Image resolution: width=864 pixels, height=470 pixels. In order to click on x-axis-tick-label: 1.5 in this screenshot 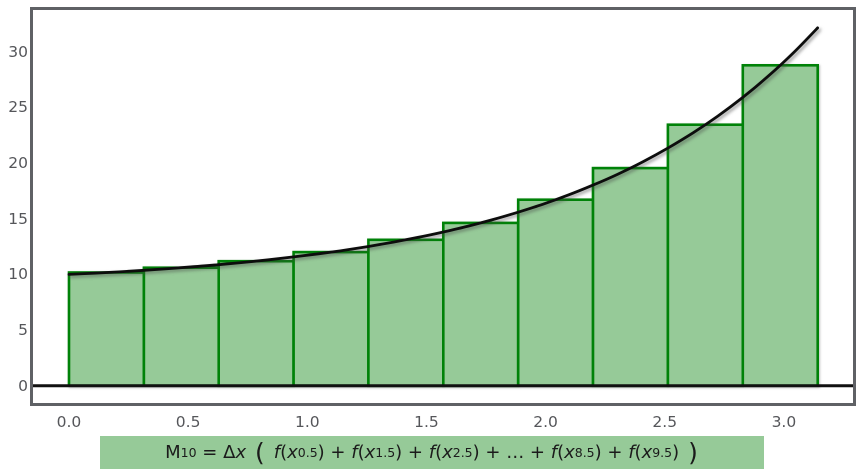, I will do `click(426, 422)`.